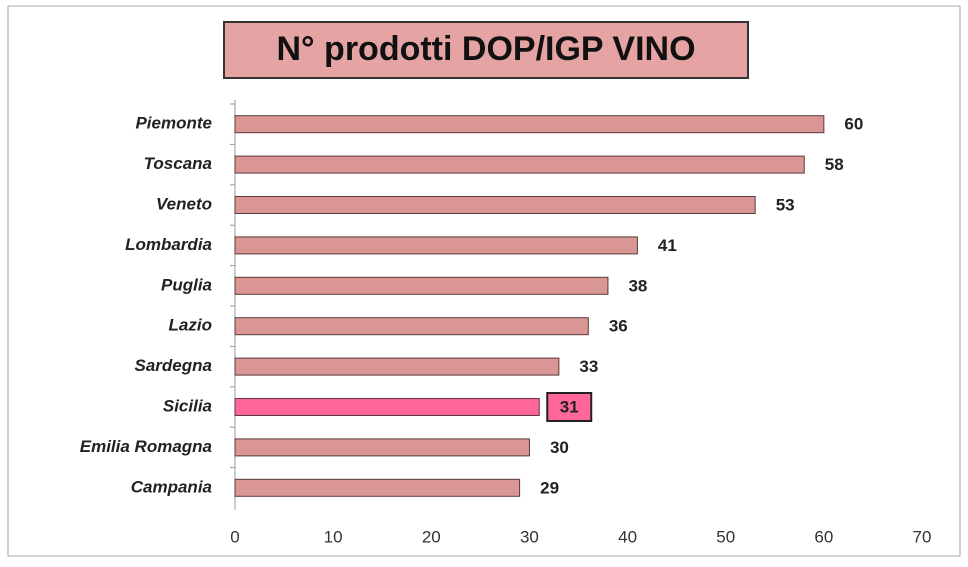 The width and height of the screenshot is (968, 567). Describe the element at coordinates (178, 163) in the screenshot. I see `y-tick-label: Toscana` at that location.